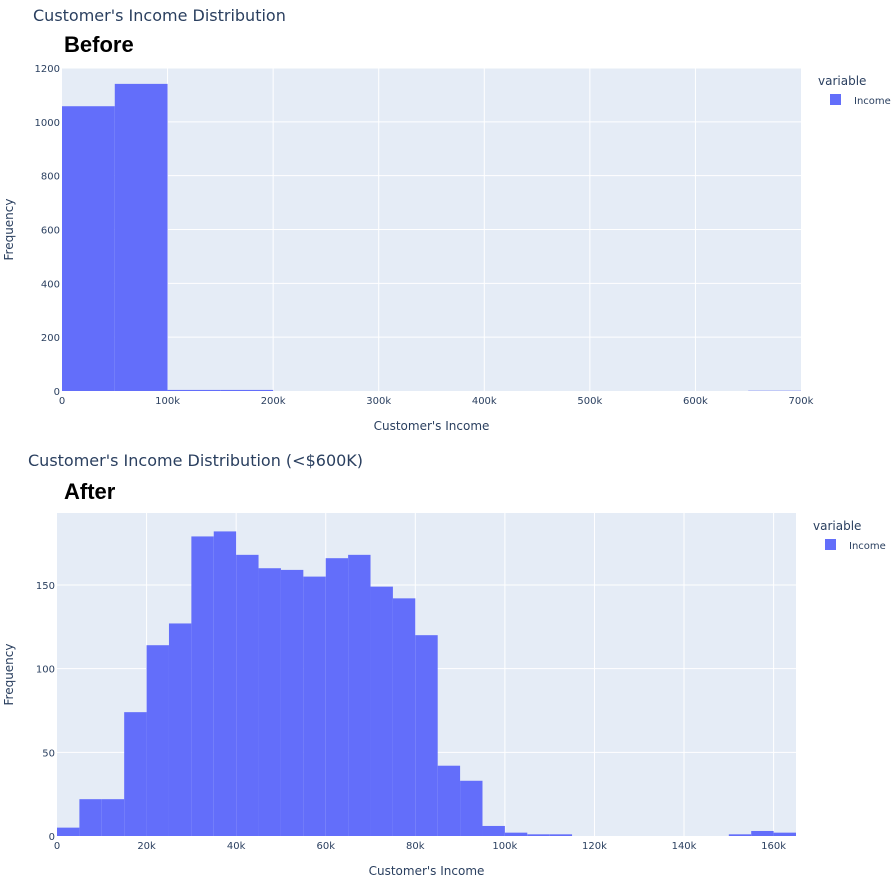 This screenshot has width=896, height=892. What do you see at coordinates (195, 460) in the screenshot?
I see `chart-title: Customer's Income Distribution (<$600K)` at bounding box center [195, 460].